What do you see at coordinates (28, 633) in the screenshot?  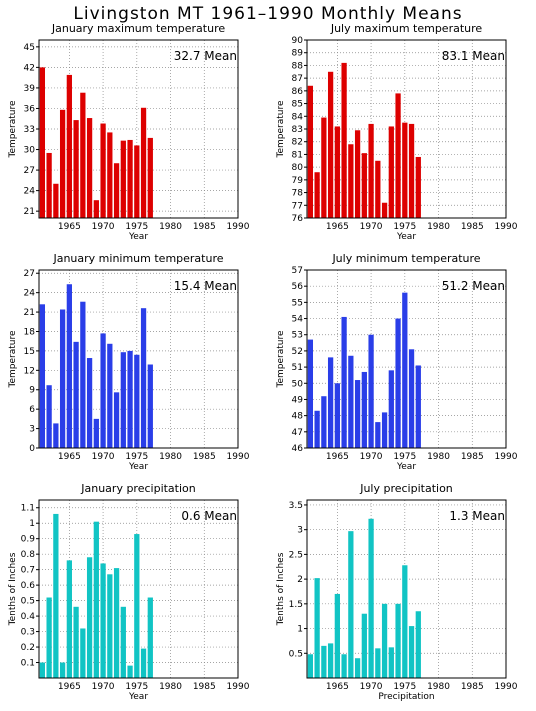 I see `y-tick-label: 0.3` at bounding box center [28, 633].